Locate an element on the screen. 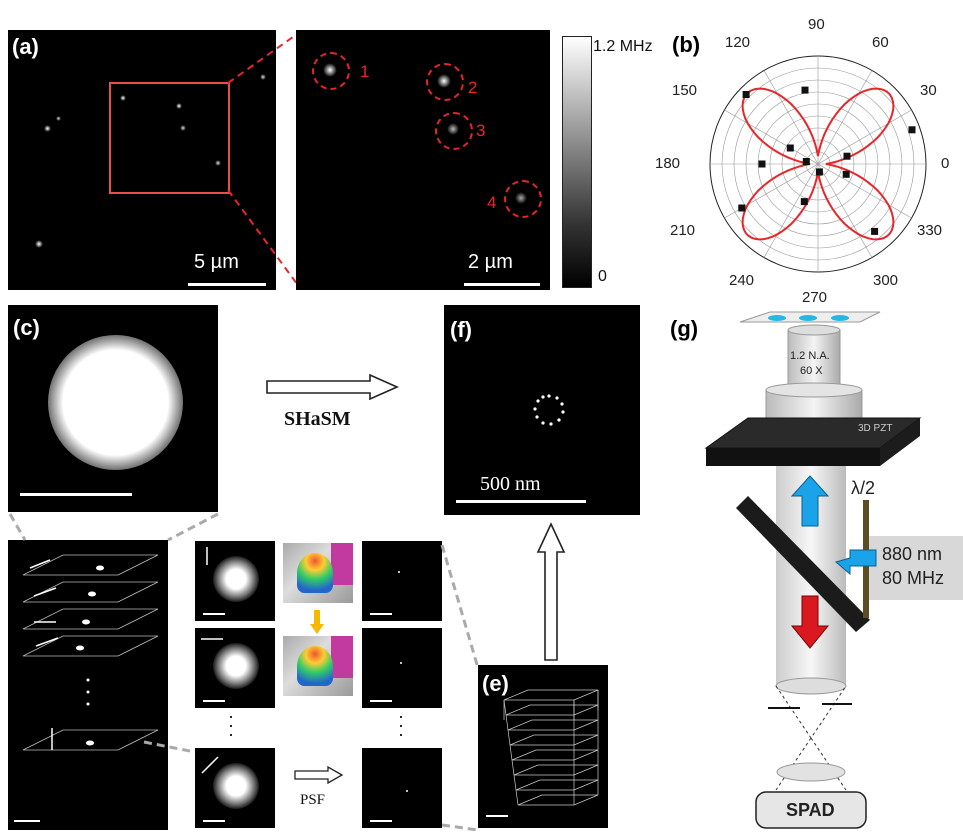 The image size is (963, 832). polar-angle-60: 60 is located at coordinates (880, 42).